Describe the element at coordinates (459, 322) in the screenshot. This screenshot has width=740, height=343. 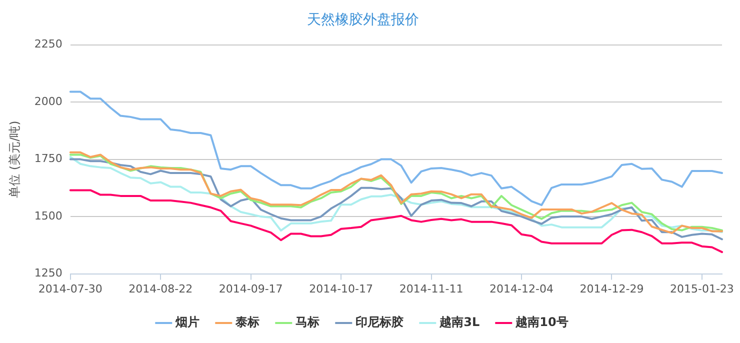
I see `legend-label: 越南3L` at that location.